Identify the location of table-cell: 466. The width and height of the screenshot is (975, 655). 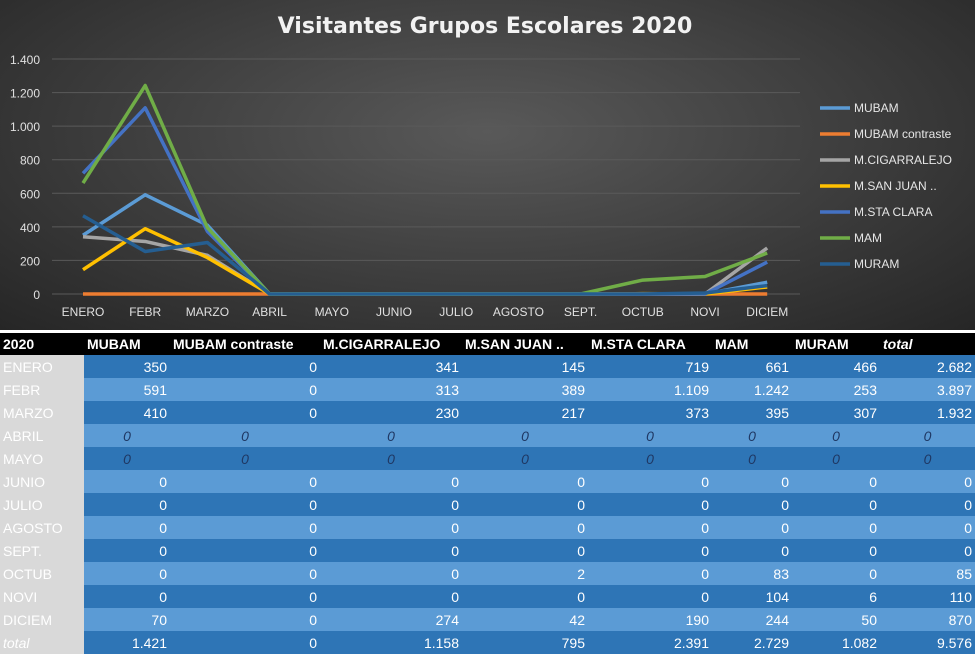
(836, 366).